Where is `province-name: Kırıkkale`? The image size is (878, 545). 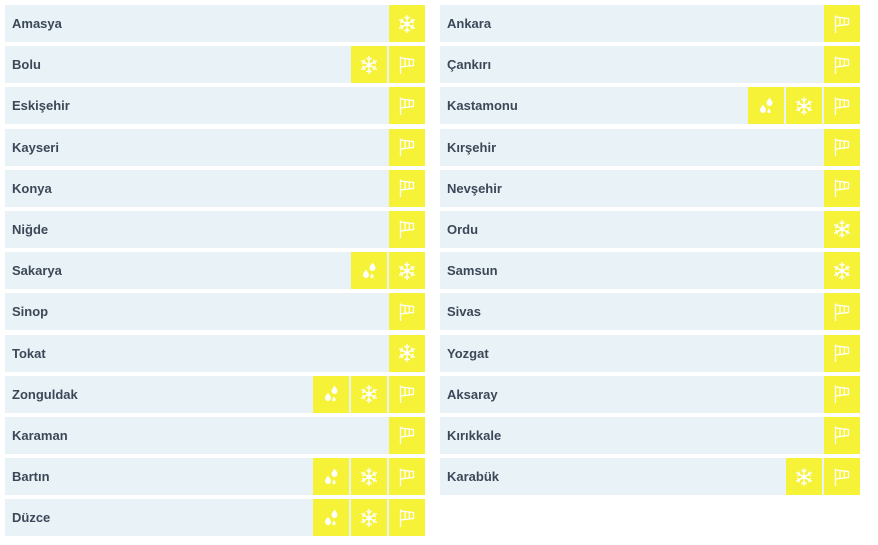
province-name: Kırıkkale is located at coordinates (474, 435).